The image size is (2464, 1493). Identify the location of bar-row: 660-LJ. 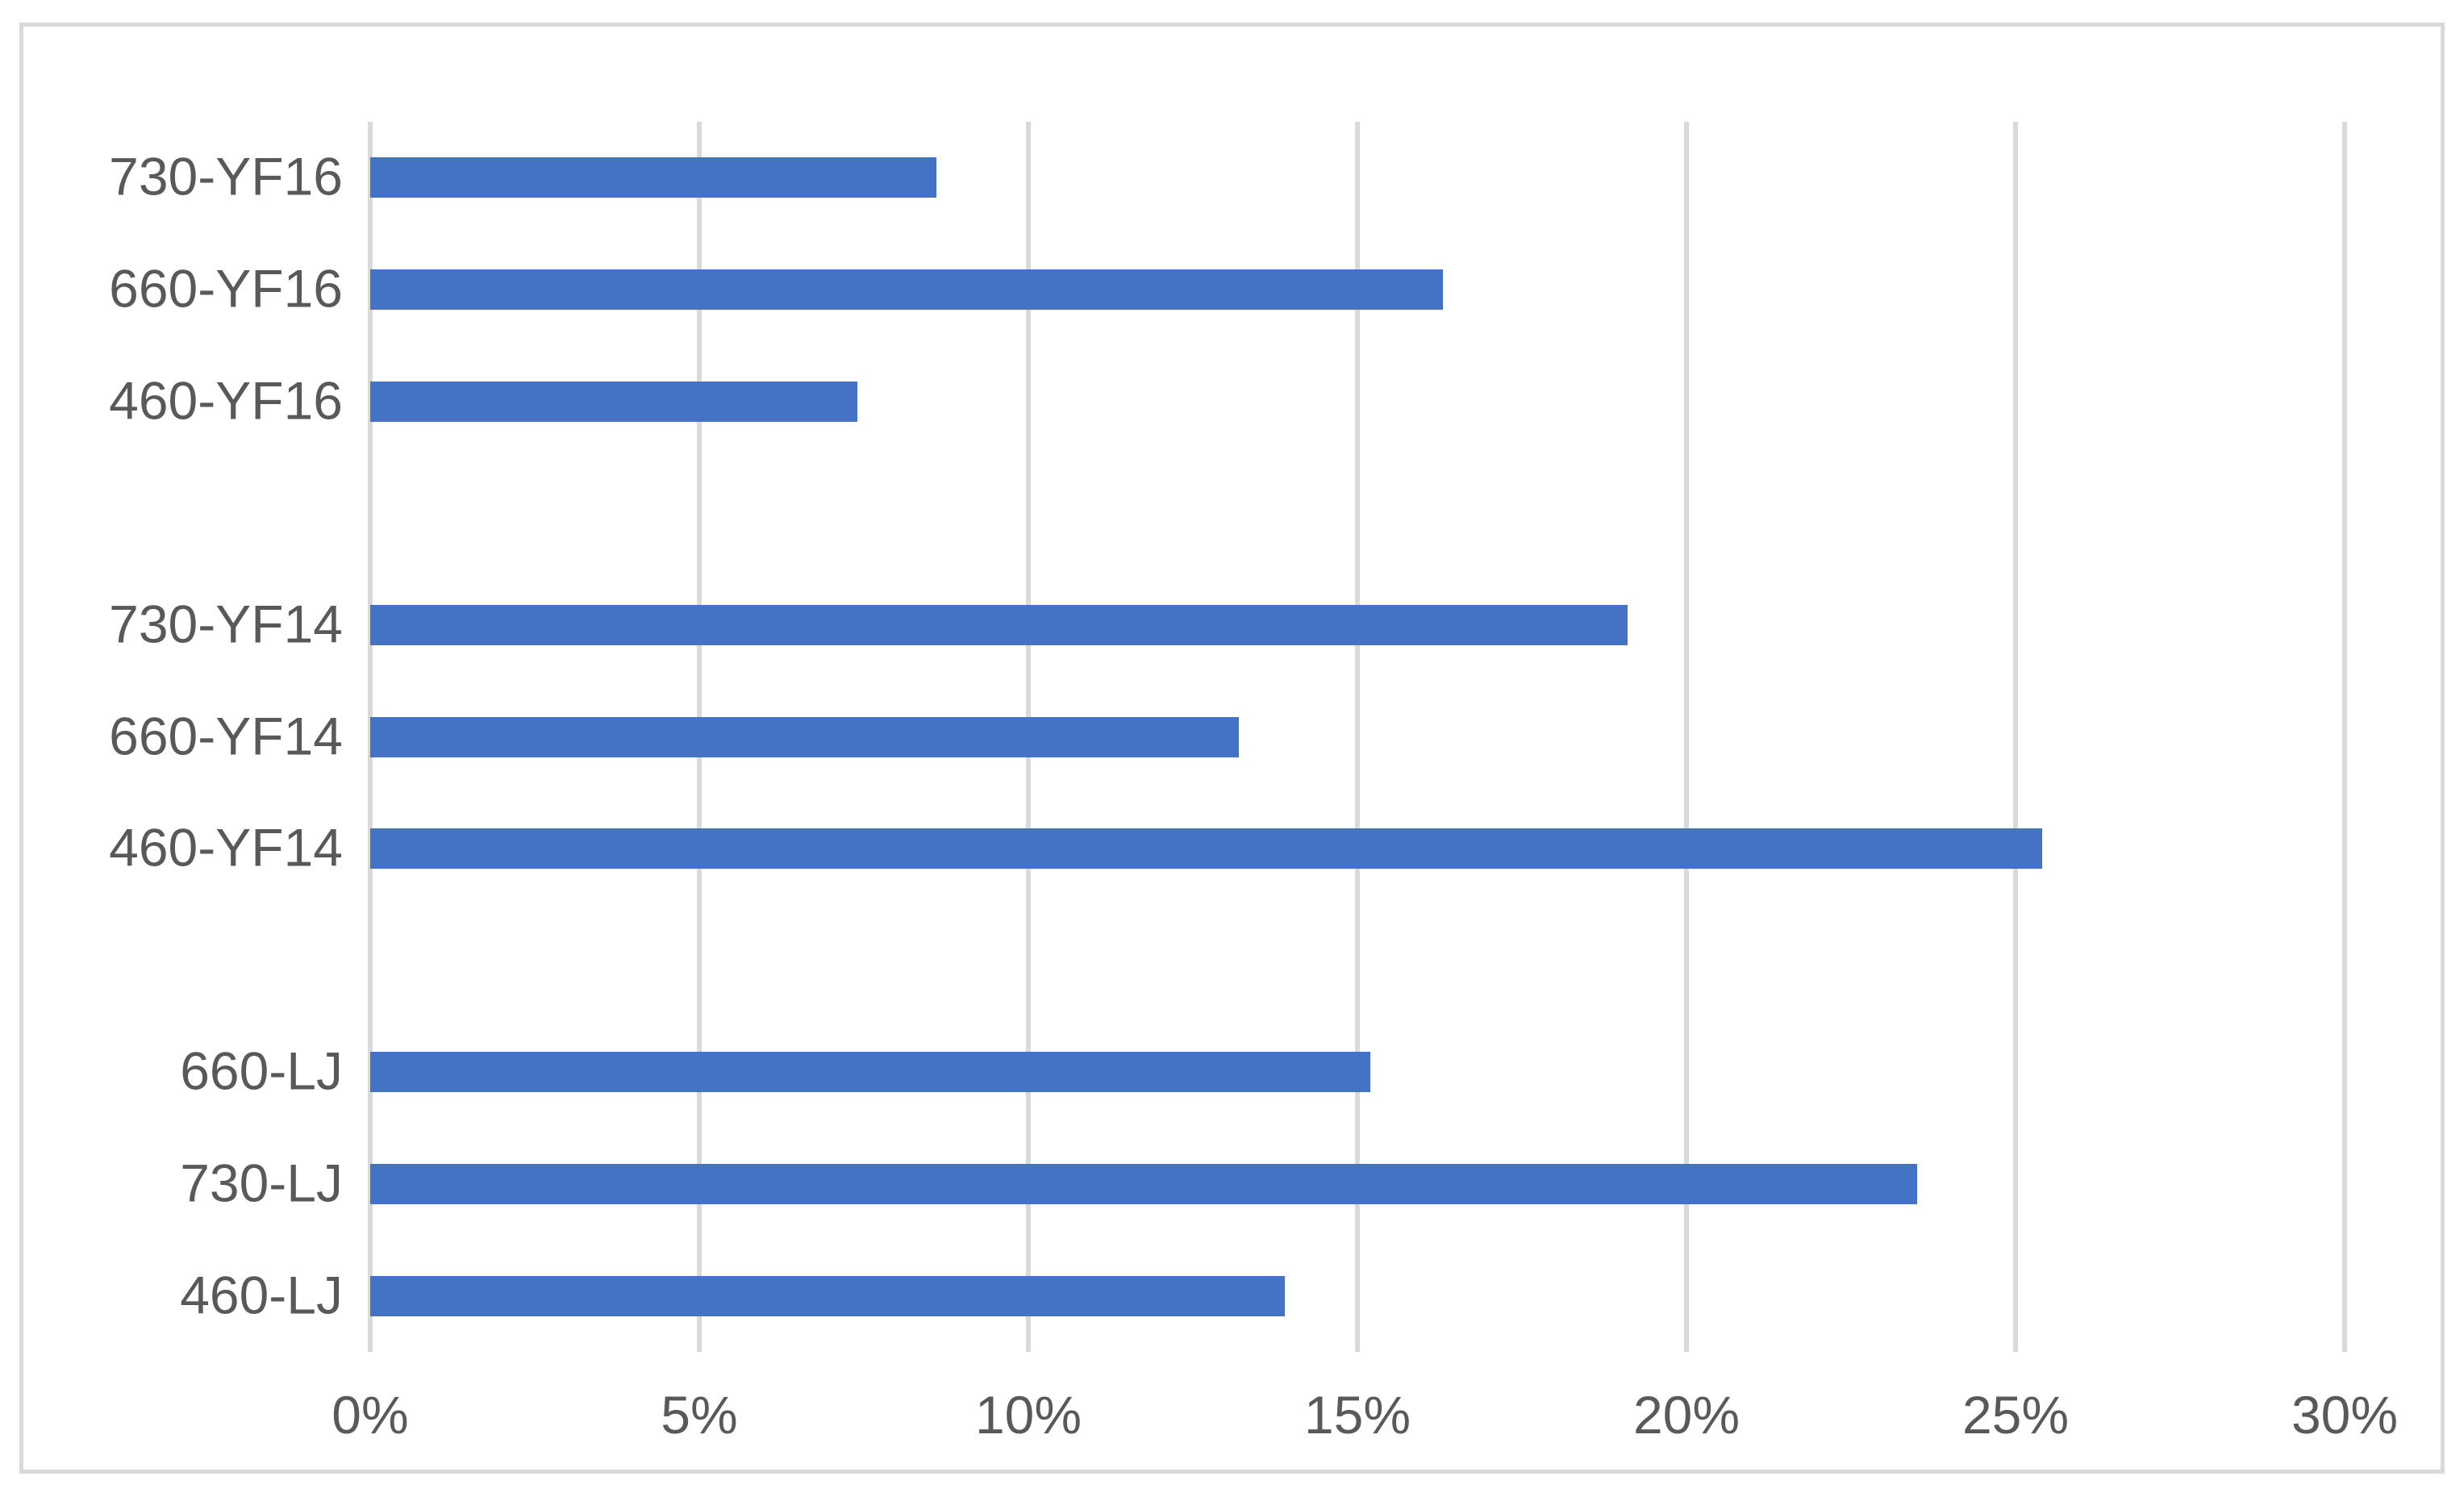
(1262, 1072).